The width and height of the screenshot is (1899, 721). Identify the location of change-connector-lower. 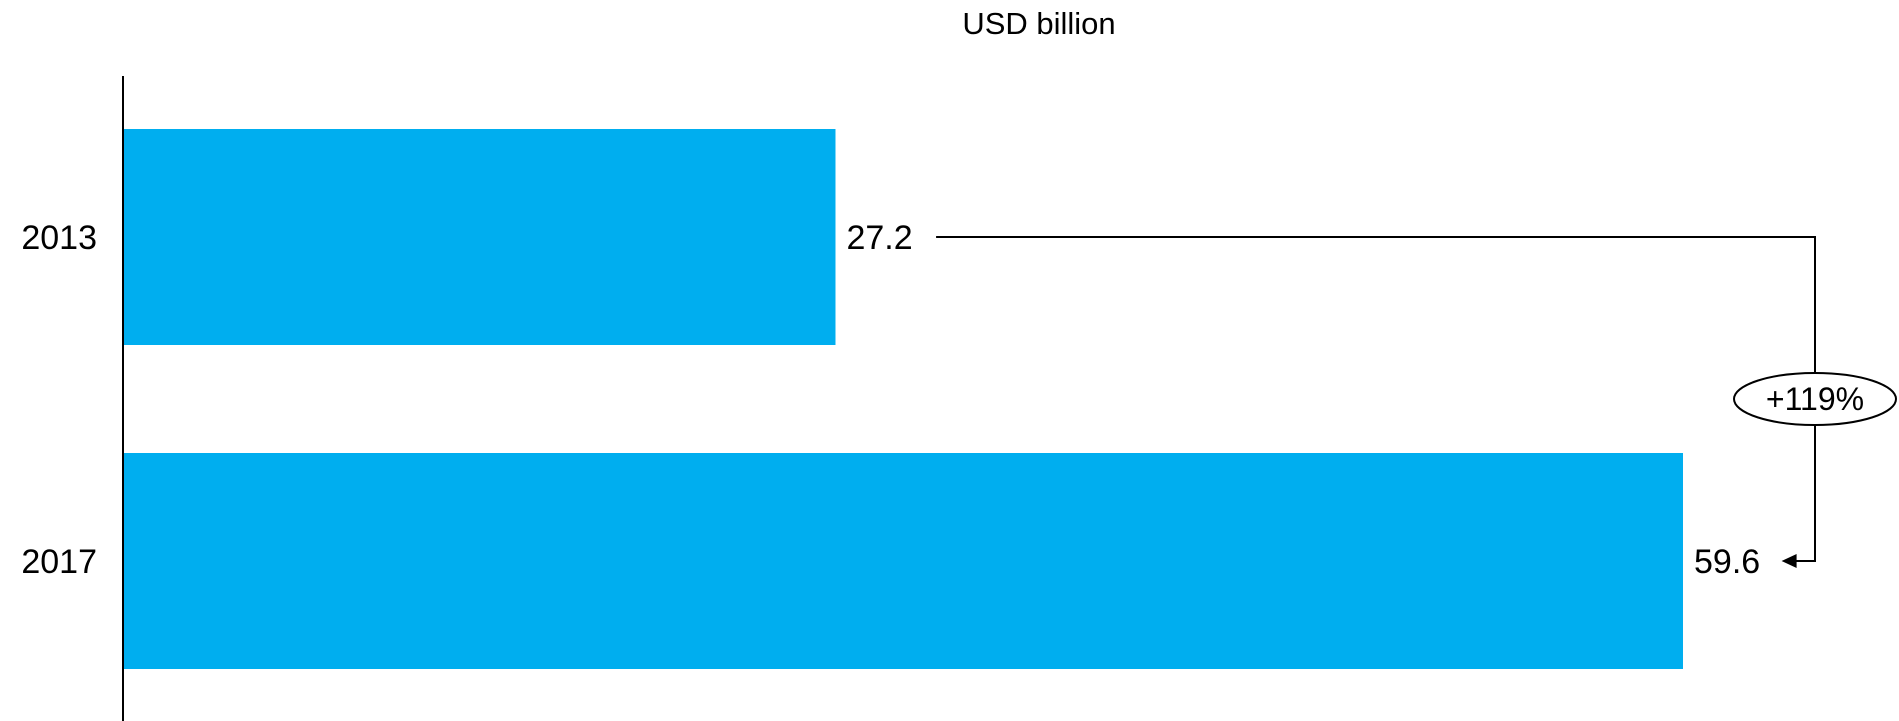
(1804, 493).